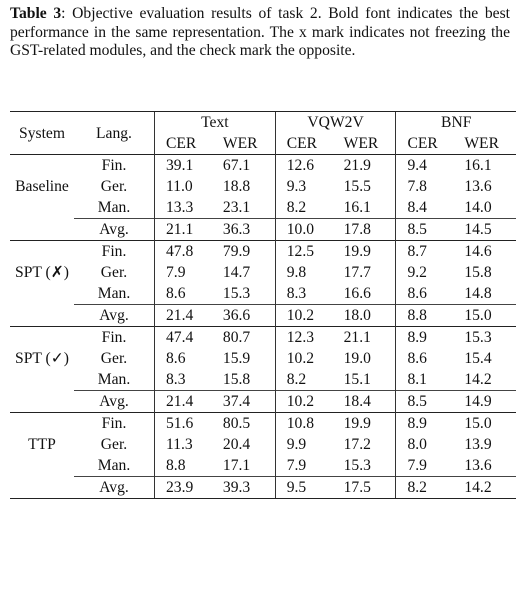 The height and width of the screenshot is (596, 524). I want to click on system-name: Baseline, so click(42, 186).